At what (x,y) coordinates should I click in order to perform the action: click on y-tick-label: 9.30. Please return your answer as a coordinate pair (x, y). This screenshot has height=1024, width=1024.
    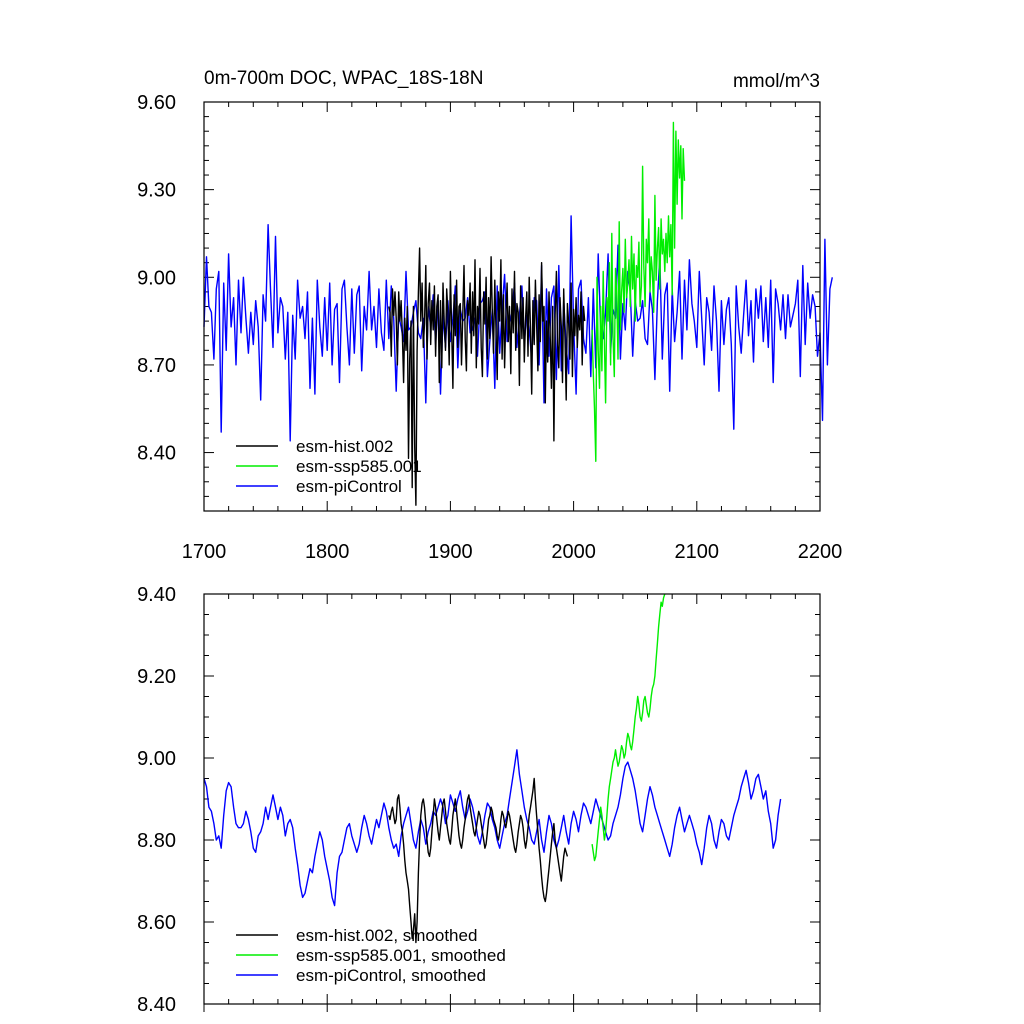
    Looking at the image, I should click on (156, 191).